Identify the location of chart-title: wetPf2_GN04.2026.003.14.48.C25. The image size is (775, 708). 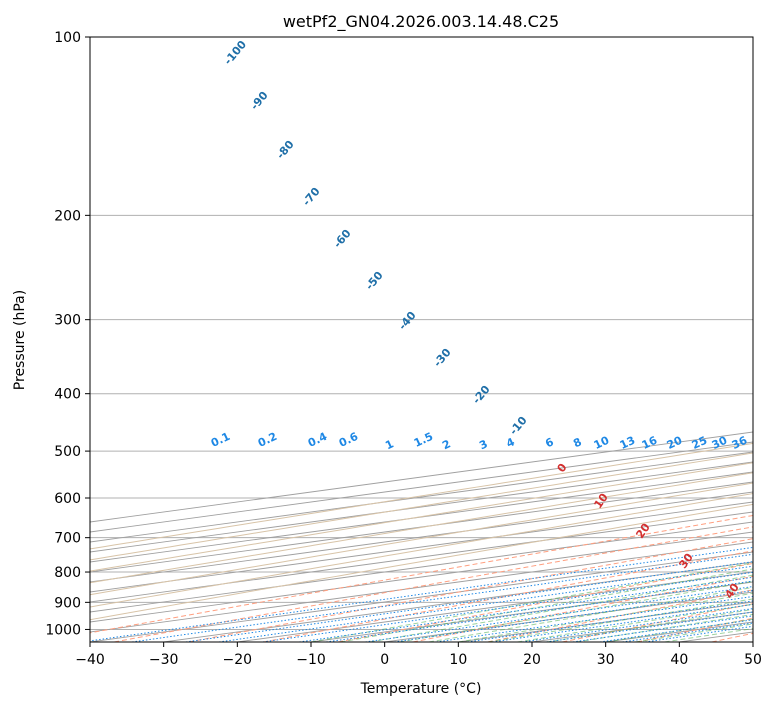
(421, 22).